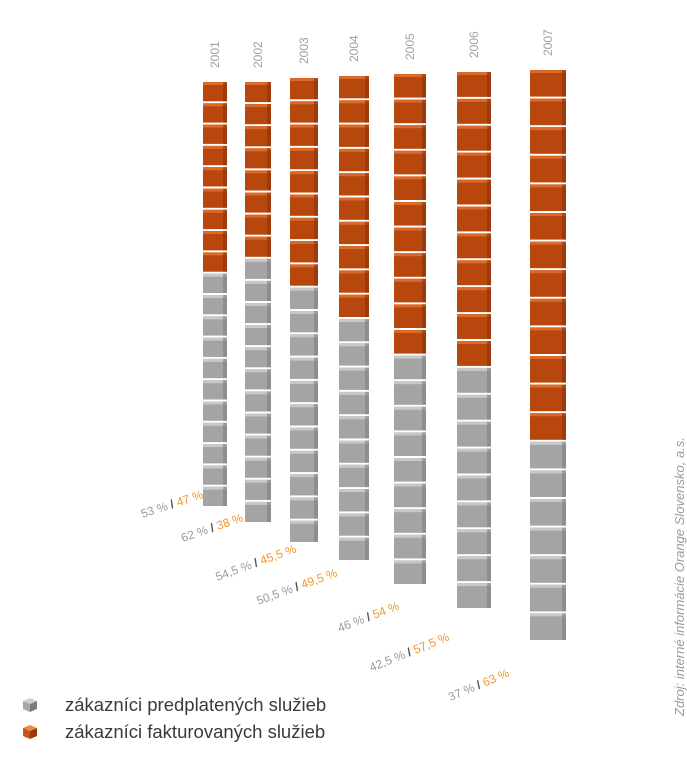 This screenshot has height=758, width=687. I want to click on legend-item-postpaid: zákazníci fakturovaných služieb, so click(232, 732).